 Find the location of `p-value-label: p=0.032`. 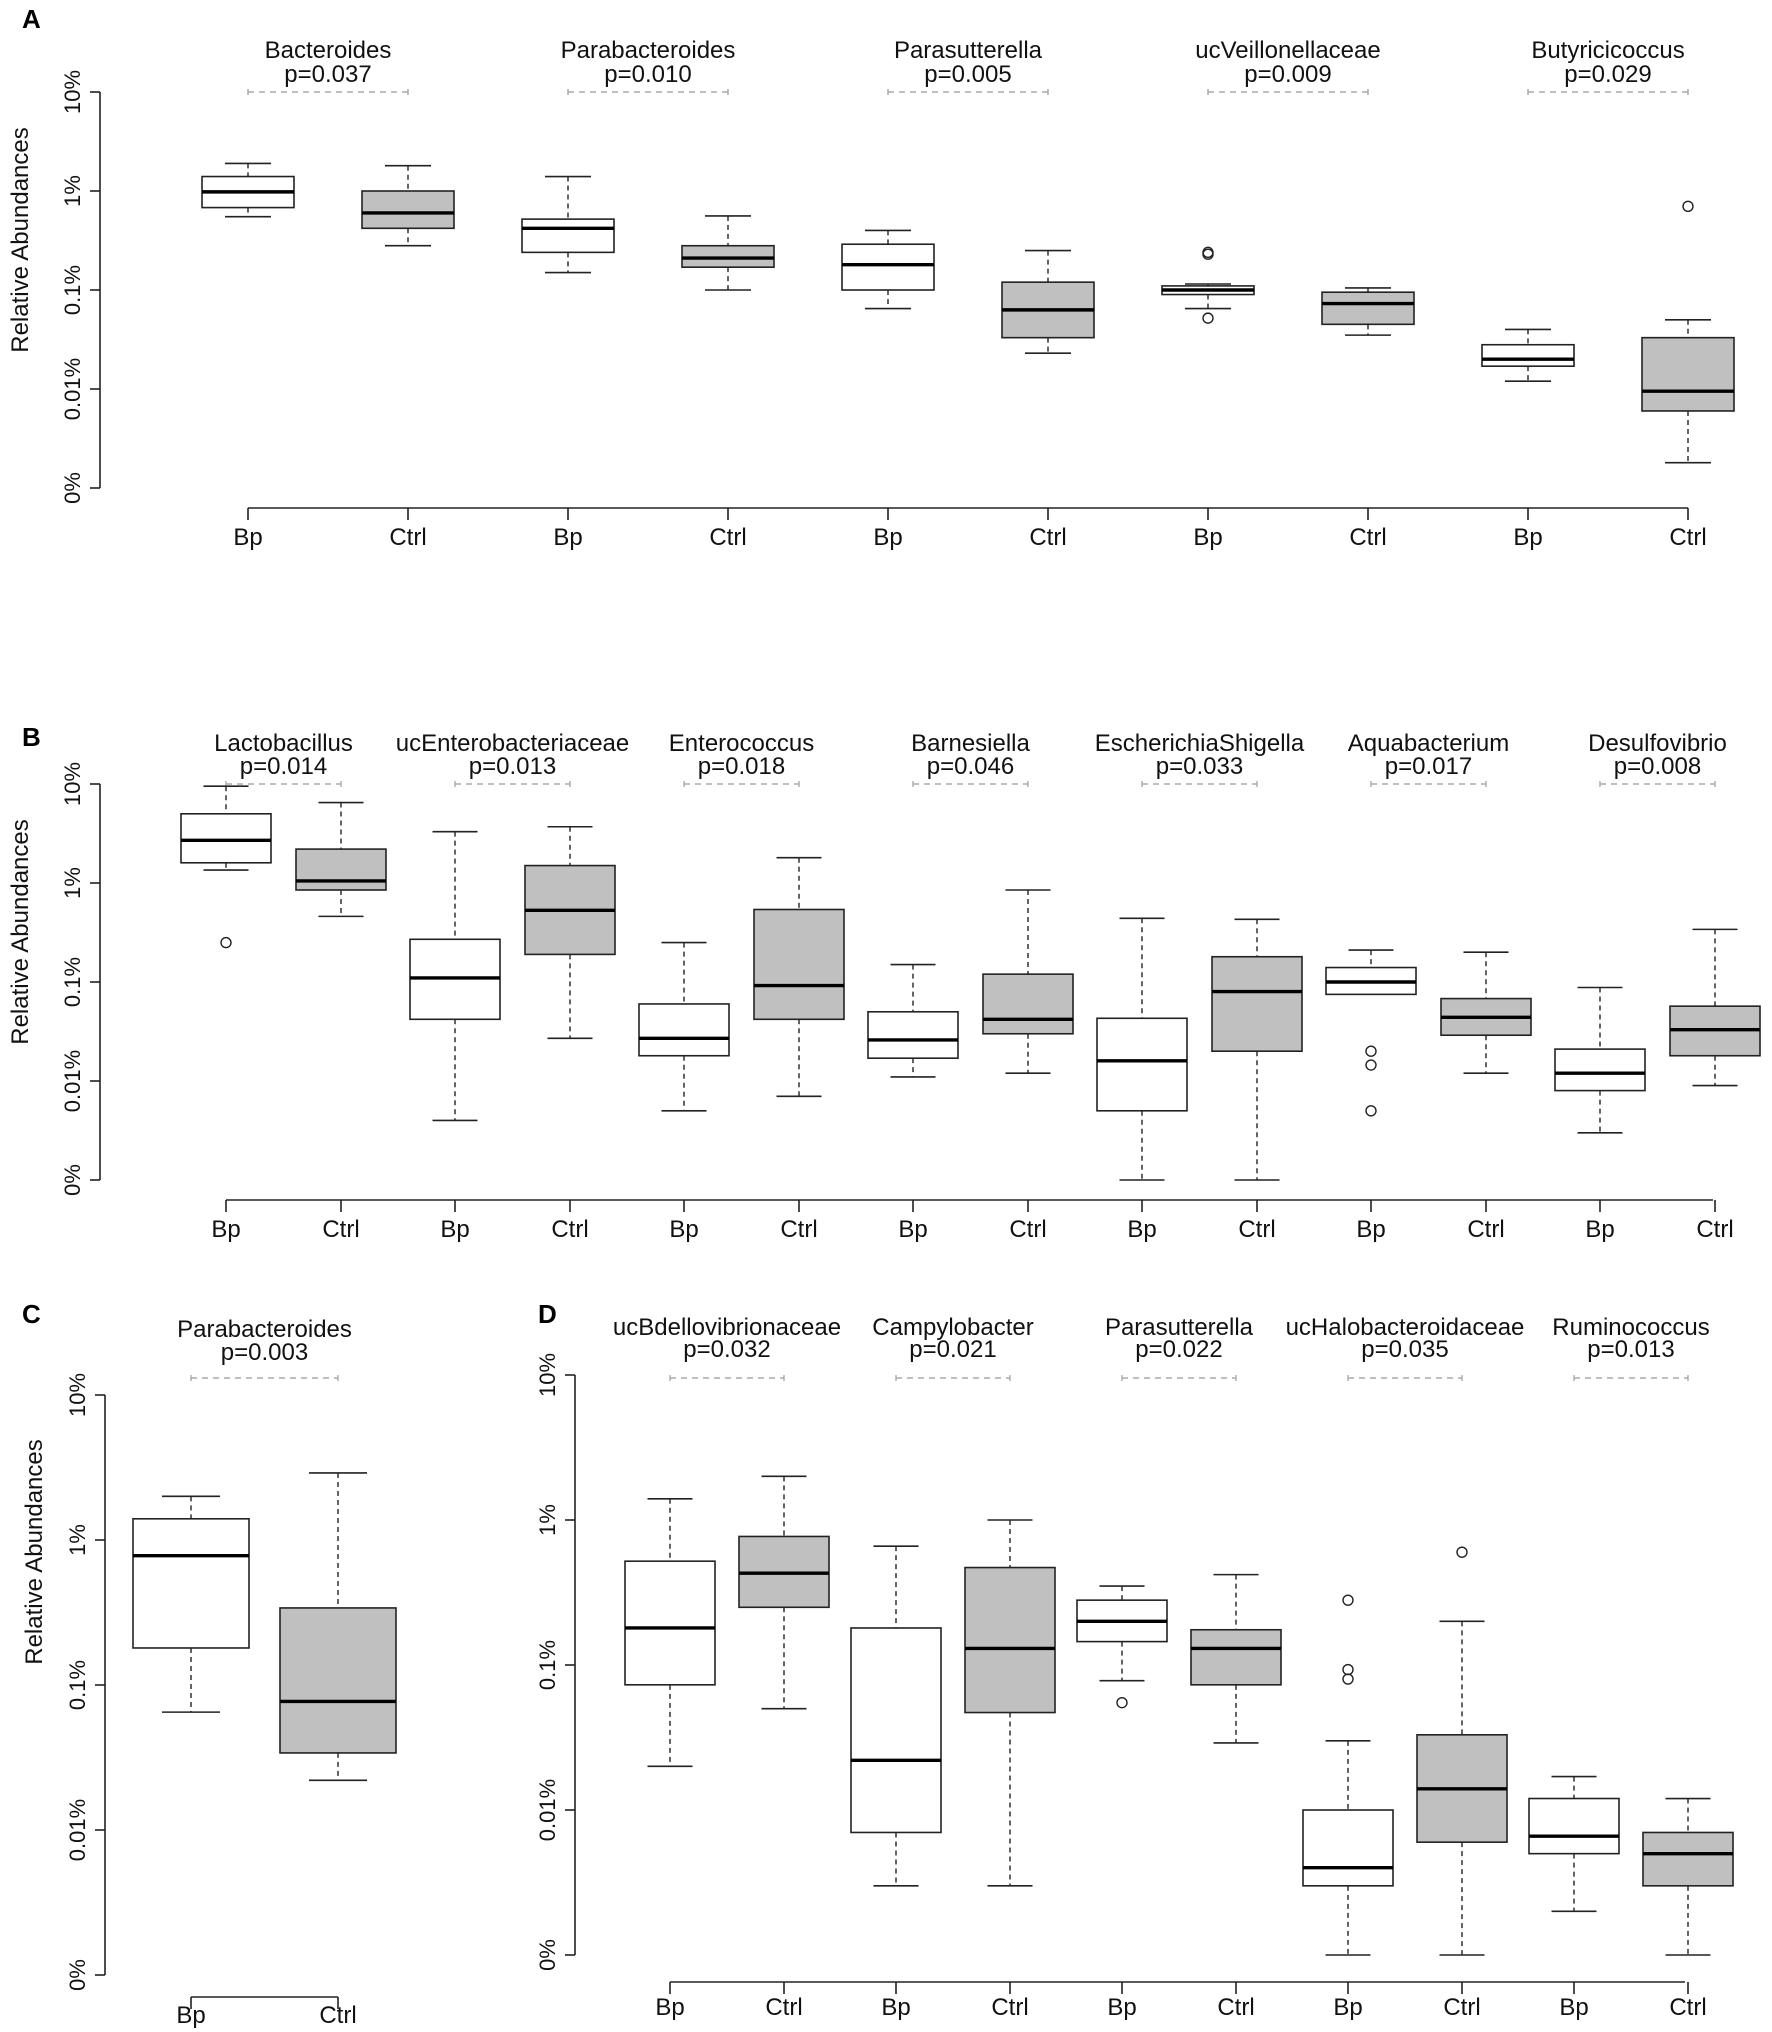

p-value-label: p=0.032 is located at coordinates (726, 1349).